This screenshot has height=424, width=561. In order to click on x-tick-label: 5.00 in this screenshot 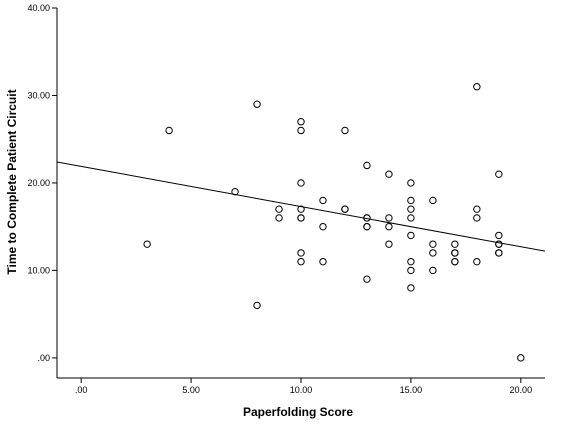, I will do `click(191, 390)`.